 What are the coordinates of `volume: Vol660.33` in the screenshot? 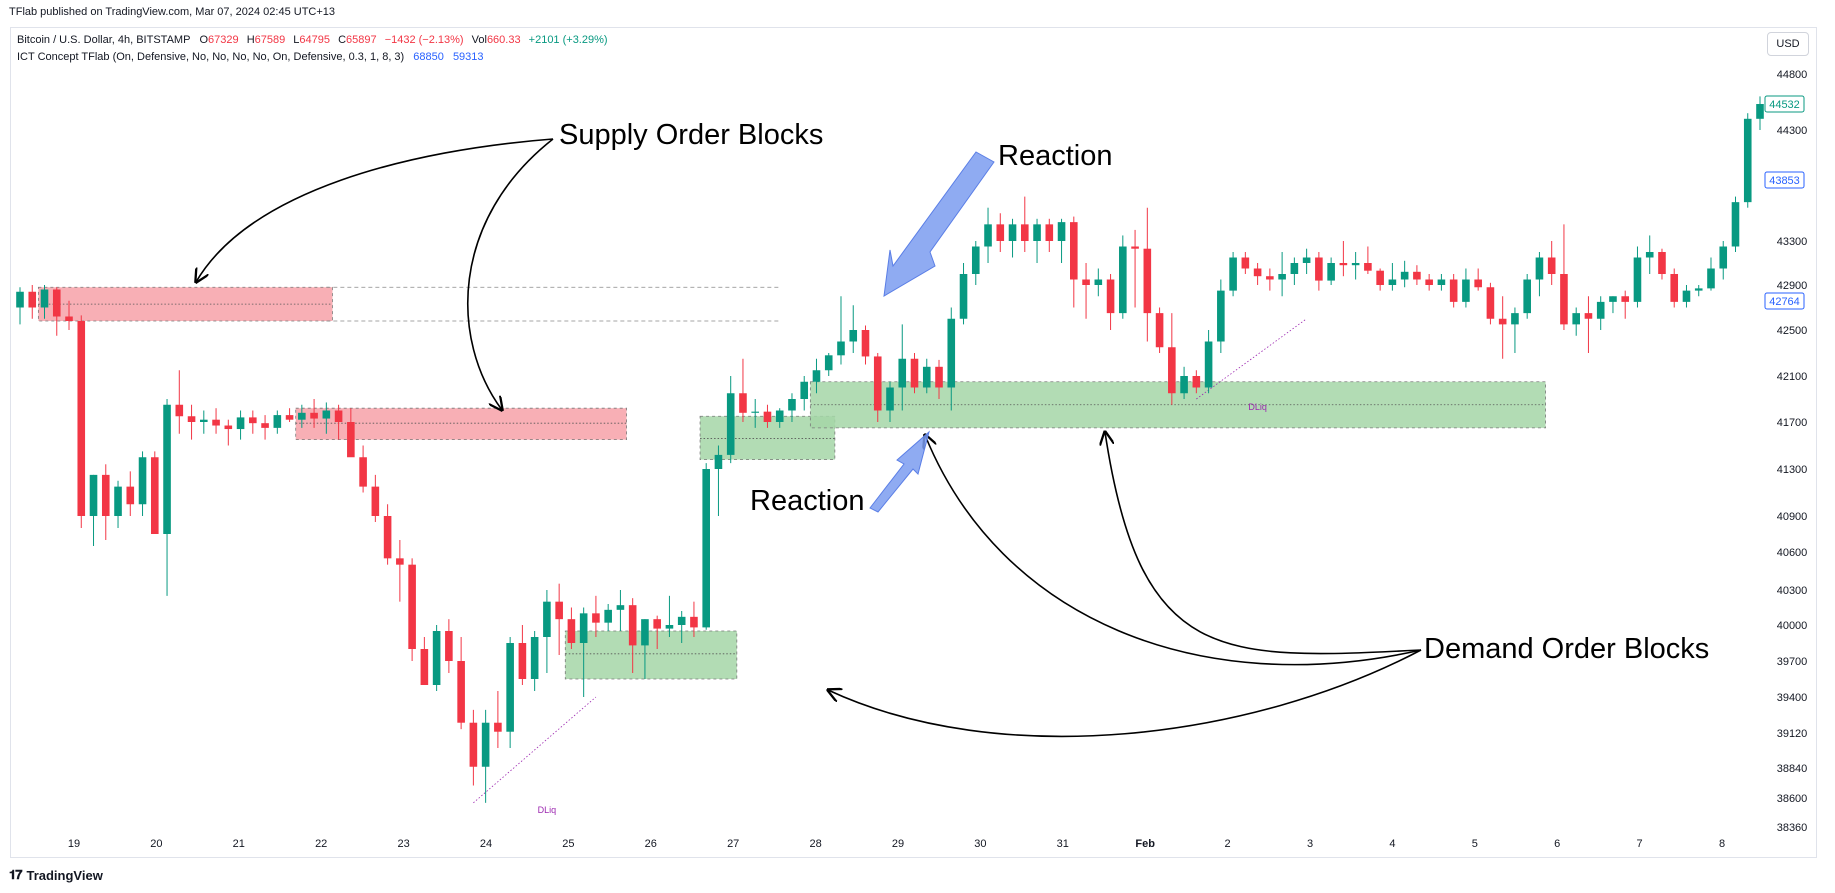 It's located at (496, 40).